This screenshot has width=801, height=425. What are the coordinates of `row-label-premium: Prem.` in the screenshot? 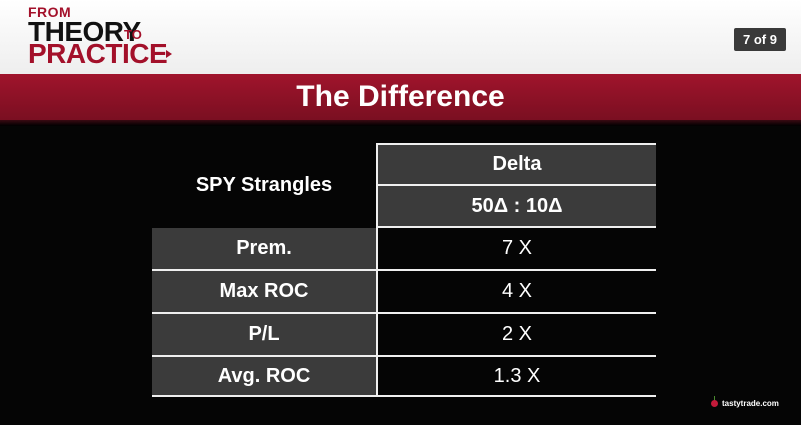 It's located at (265, 249).